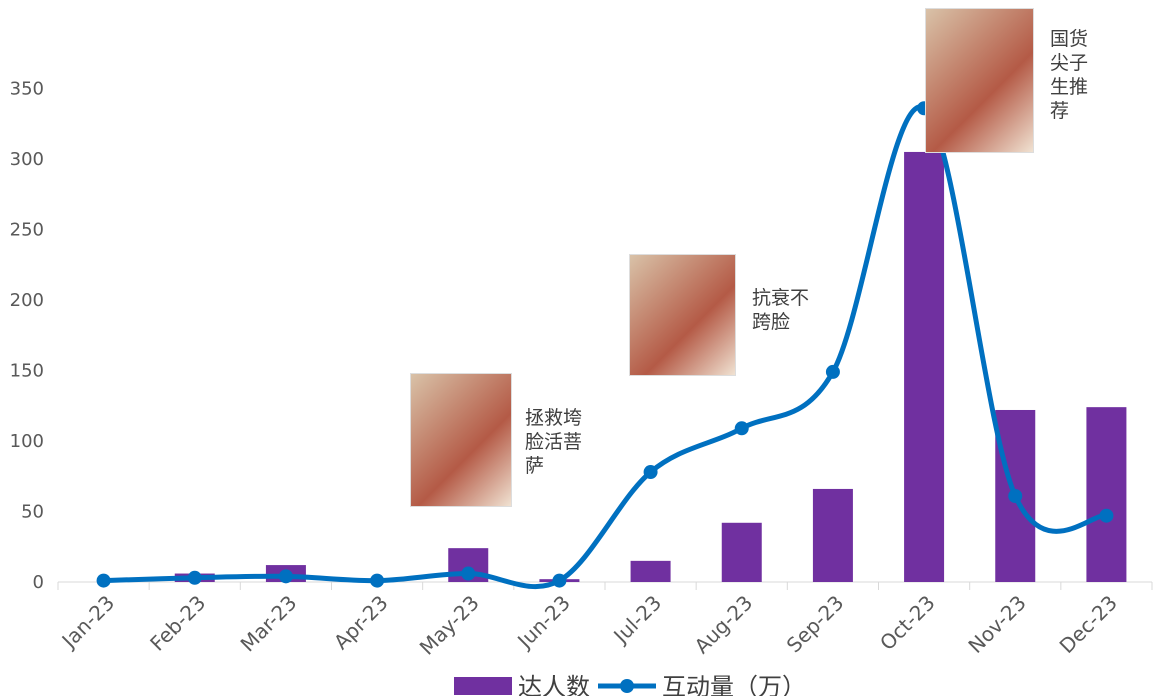 The height and width of the screenshot is (696, 1165). I want to click on x-tick-label: Oct-23, so click(907, 623).